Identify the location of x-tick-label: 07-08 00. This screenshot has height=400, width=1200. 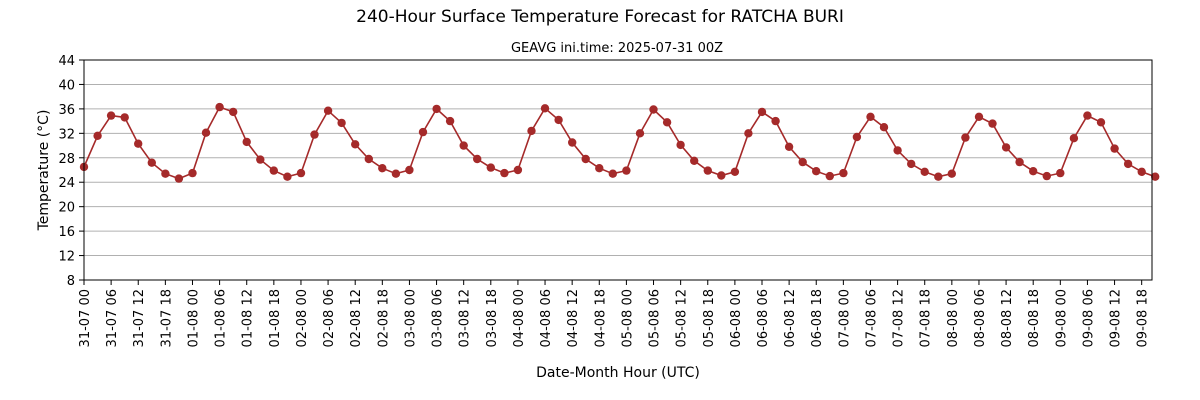
(844, 318).